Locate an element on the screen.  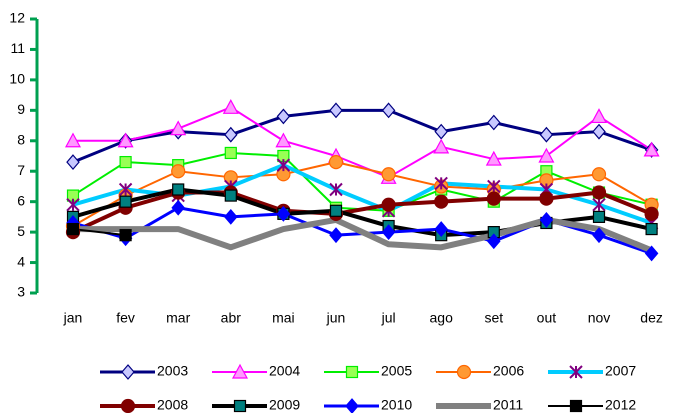
x-tick-label: ago is located at coordinates (442, 318).